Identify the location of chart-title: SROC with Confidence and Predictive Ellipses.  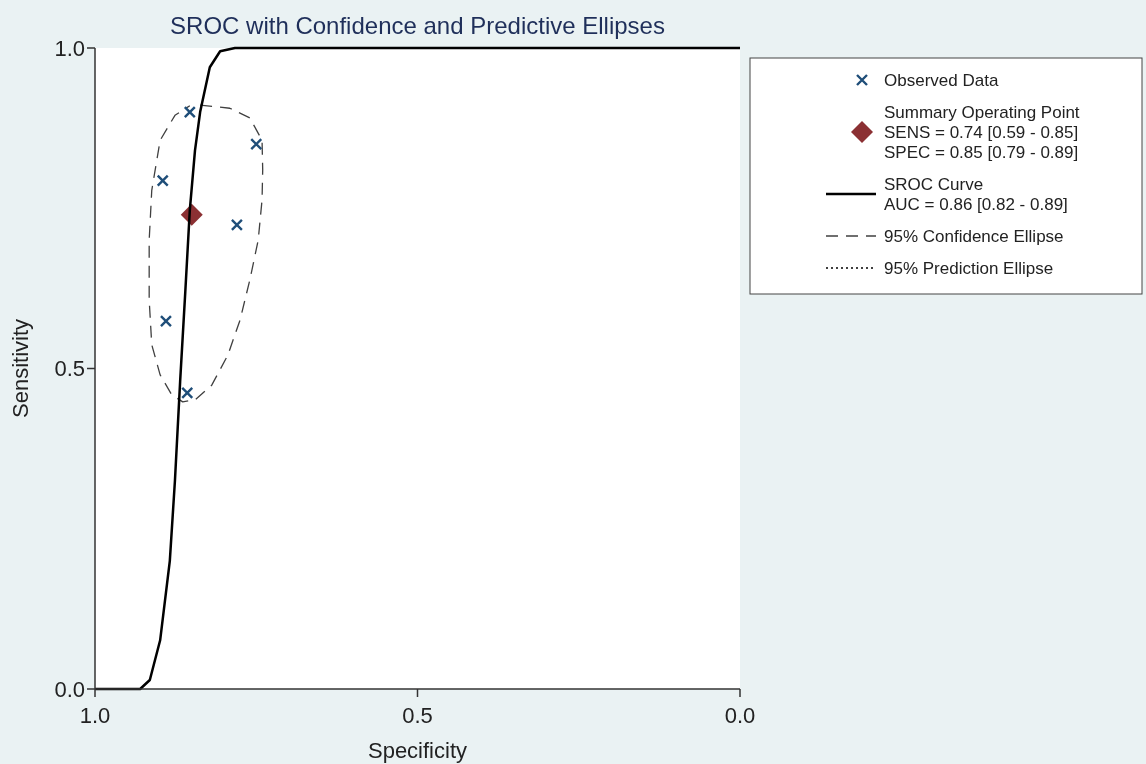
(417, 25).